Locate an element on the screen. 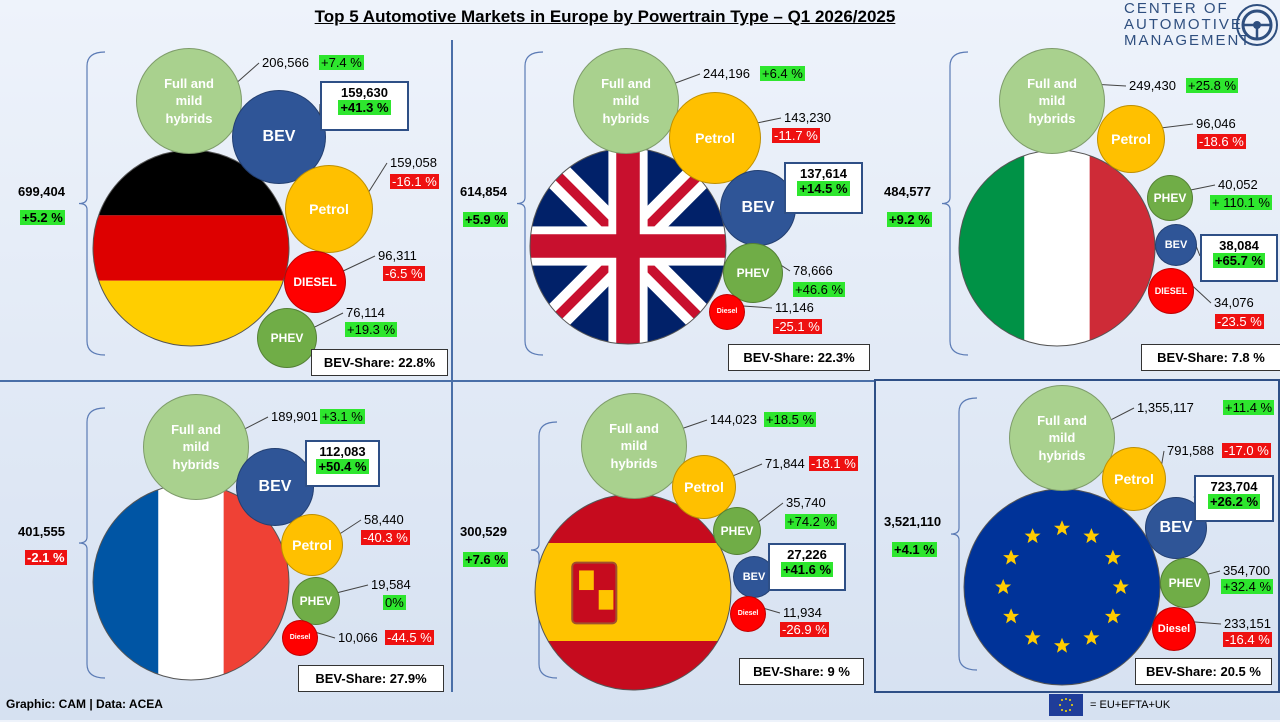 This screenshot has width=1280, height=722. bev-highlight-box: 27,226 +41.6 % is located at coordinates (807, 567).